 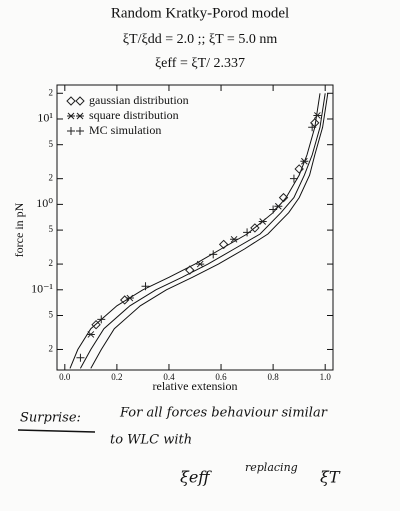 I want to click on note: to WLC with, so click(x=151, y=440).